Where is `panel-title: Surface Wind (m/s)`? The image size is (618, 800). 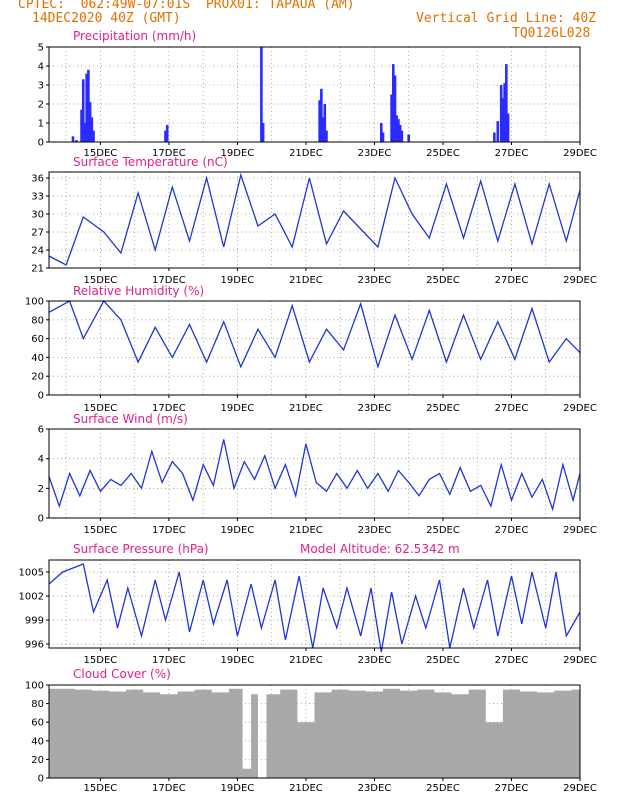 panel-title: Surface Wind (m/s) is located at coordinates (130, 419).